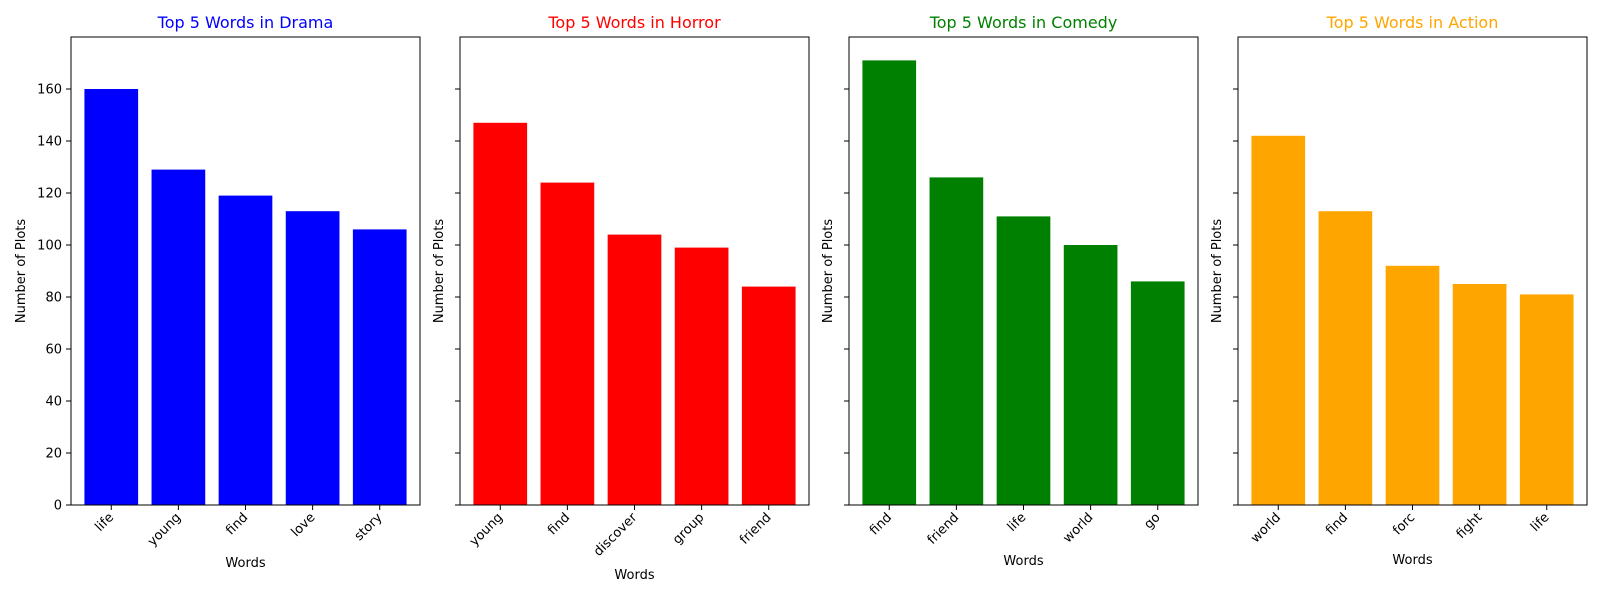 The height and width of the screenshot is (604, 1600). What do you see at coordinates (1412, 22) in the screenshot?
I see `chart-title: Top 5 Words in Action` at bounding box center [1412, 22].